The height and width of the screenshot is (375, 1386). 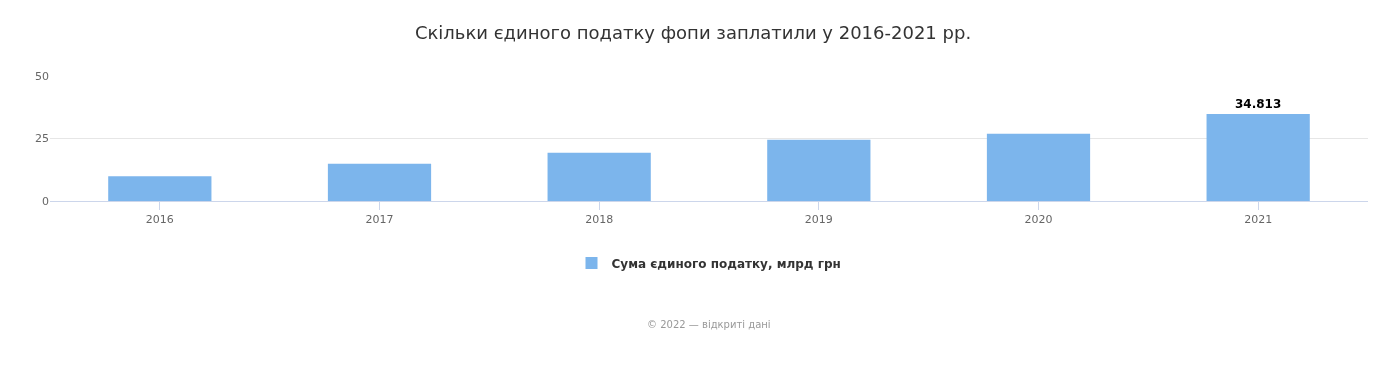 I want to click on x-tick-label: 2018, so click(x=599, y=220).